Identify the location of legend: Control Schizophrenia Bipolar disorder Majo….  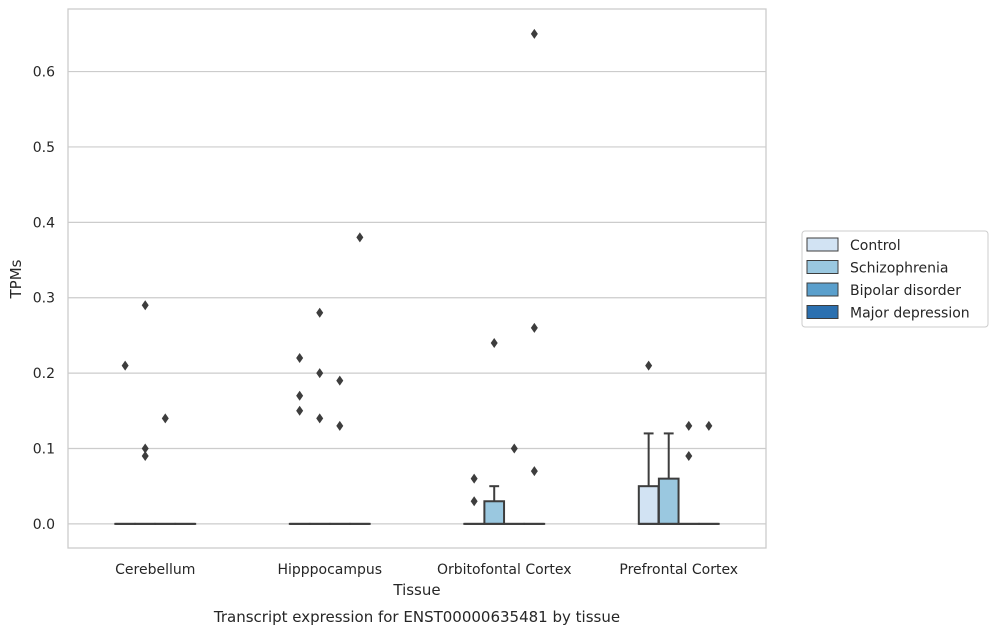
(895, 279).